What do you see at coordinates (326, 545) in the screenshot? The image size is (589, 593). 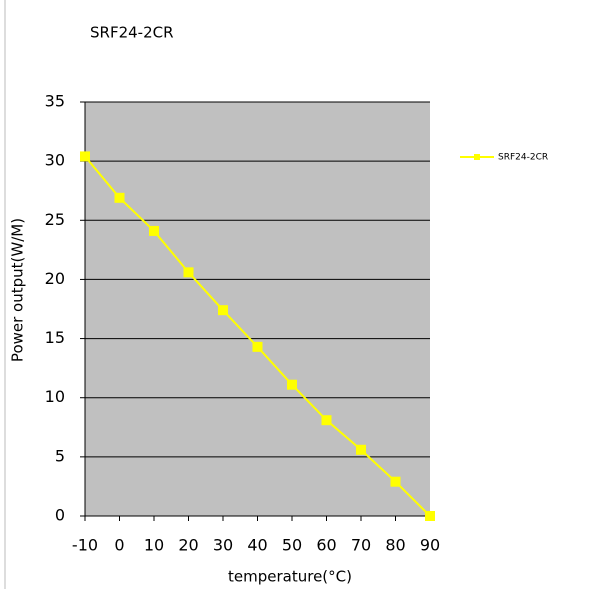 I see `x-tick-label: 60` at bounding box center [326, 545].